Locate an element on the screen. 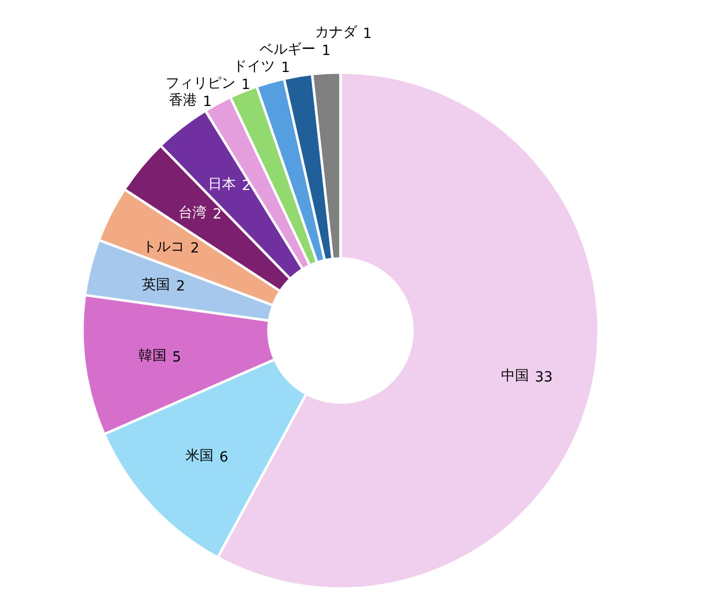 The height and width of the screenshot is (609, 703). slice-label: 台湾 is located at coordinates (192, 212).